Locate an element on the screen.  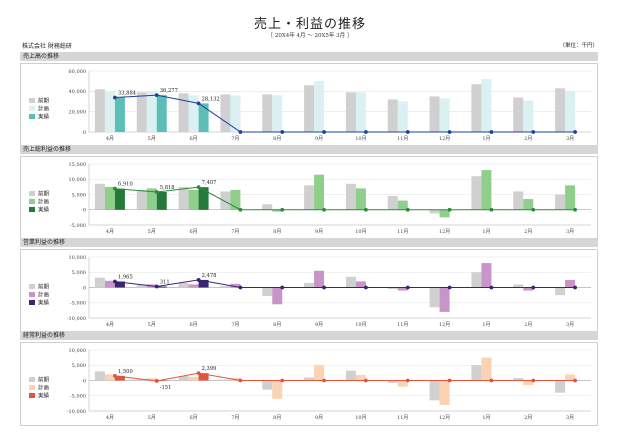
x-tick-label: 8月 is located at coordinates (277, 325).